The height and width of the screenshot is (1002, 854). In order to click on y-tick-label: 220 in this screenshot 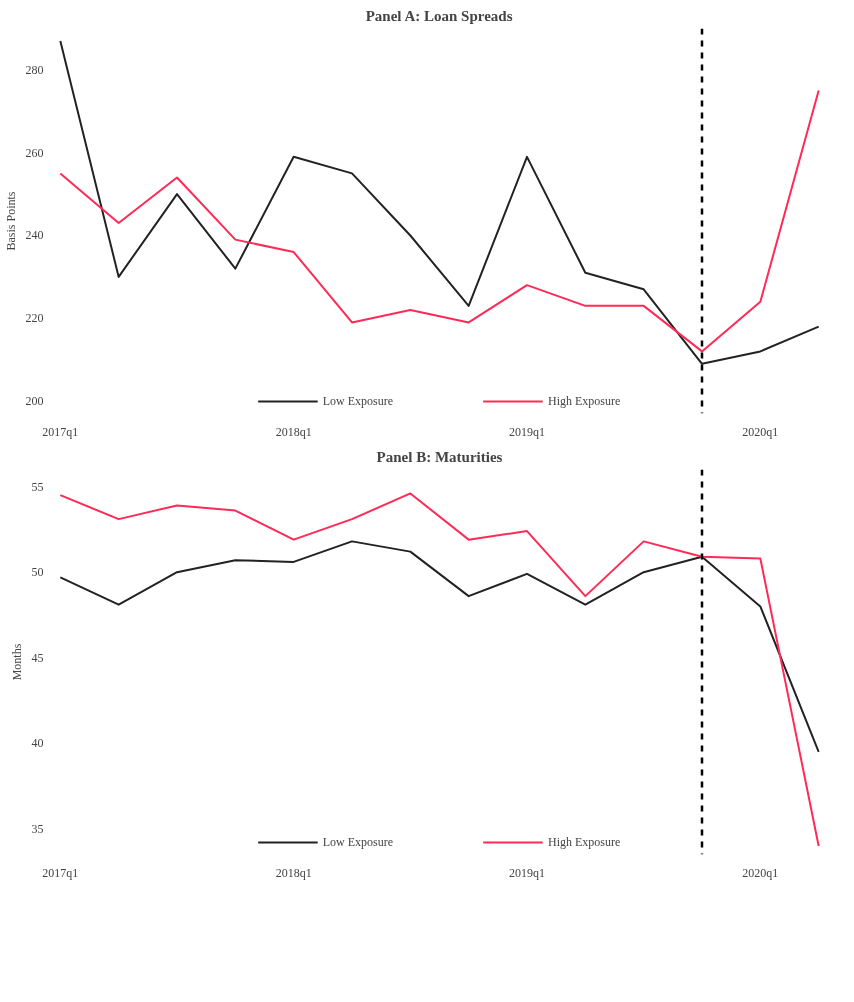, I will do `click(34, 318)`.